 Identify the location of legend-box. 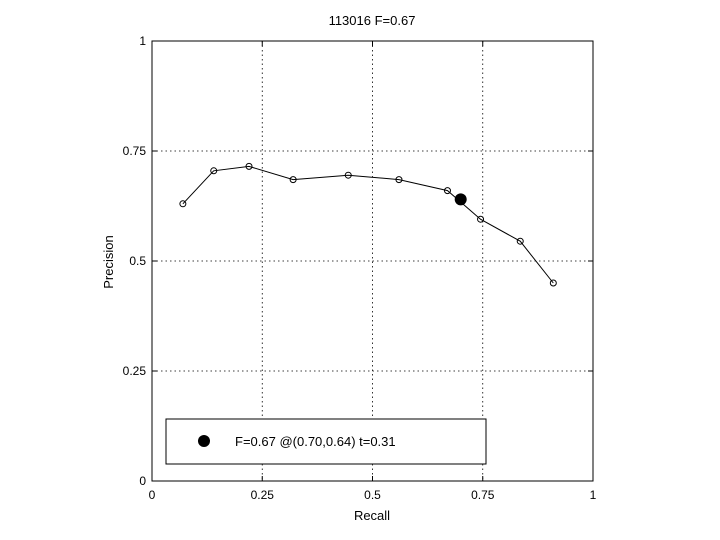
(326, 441).